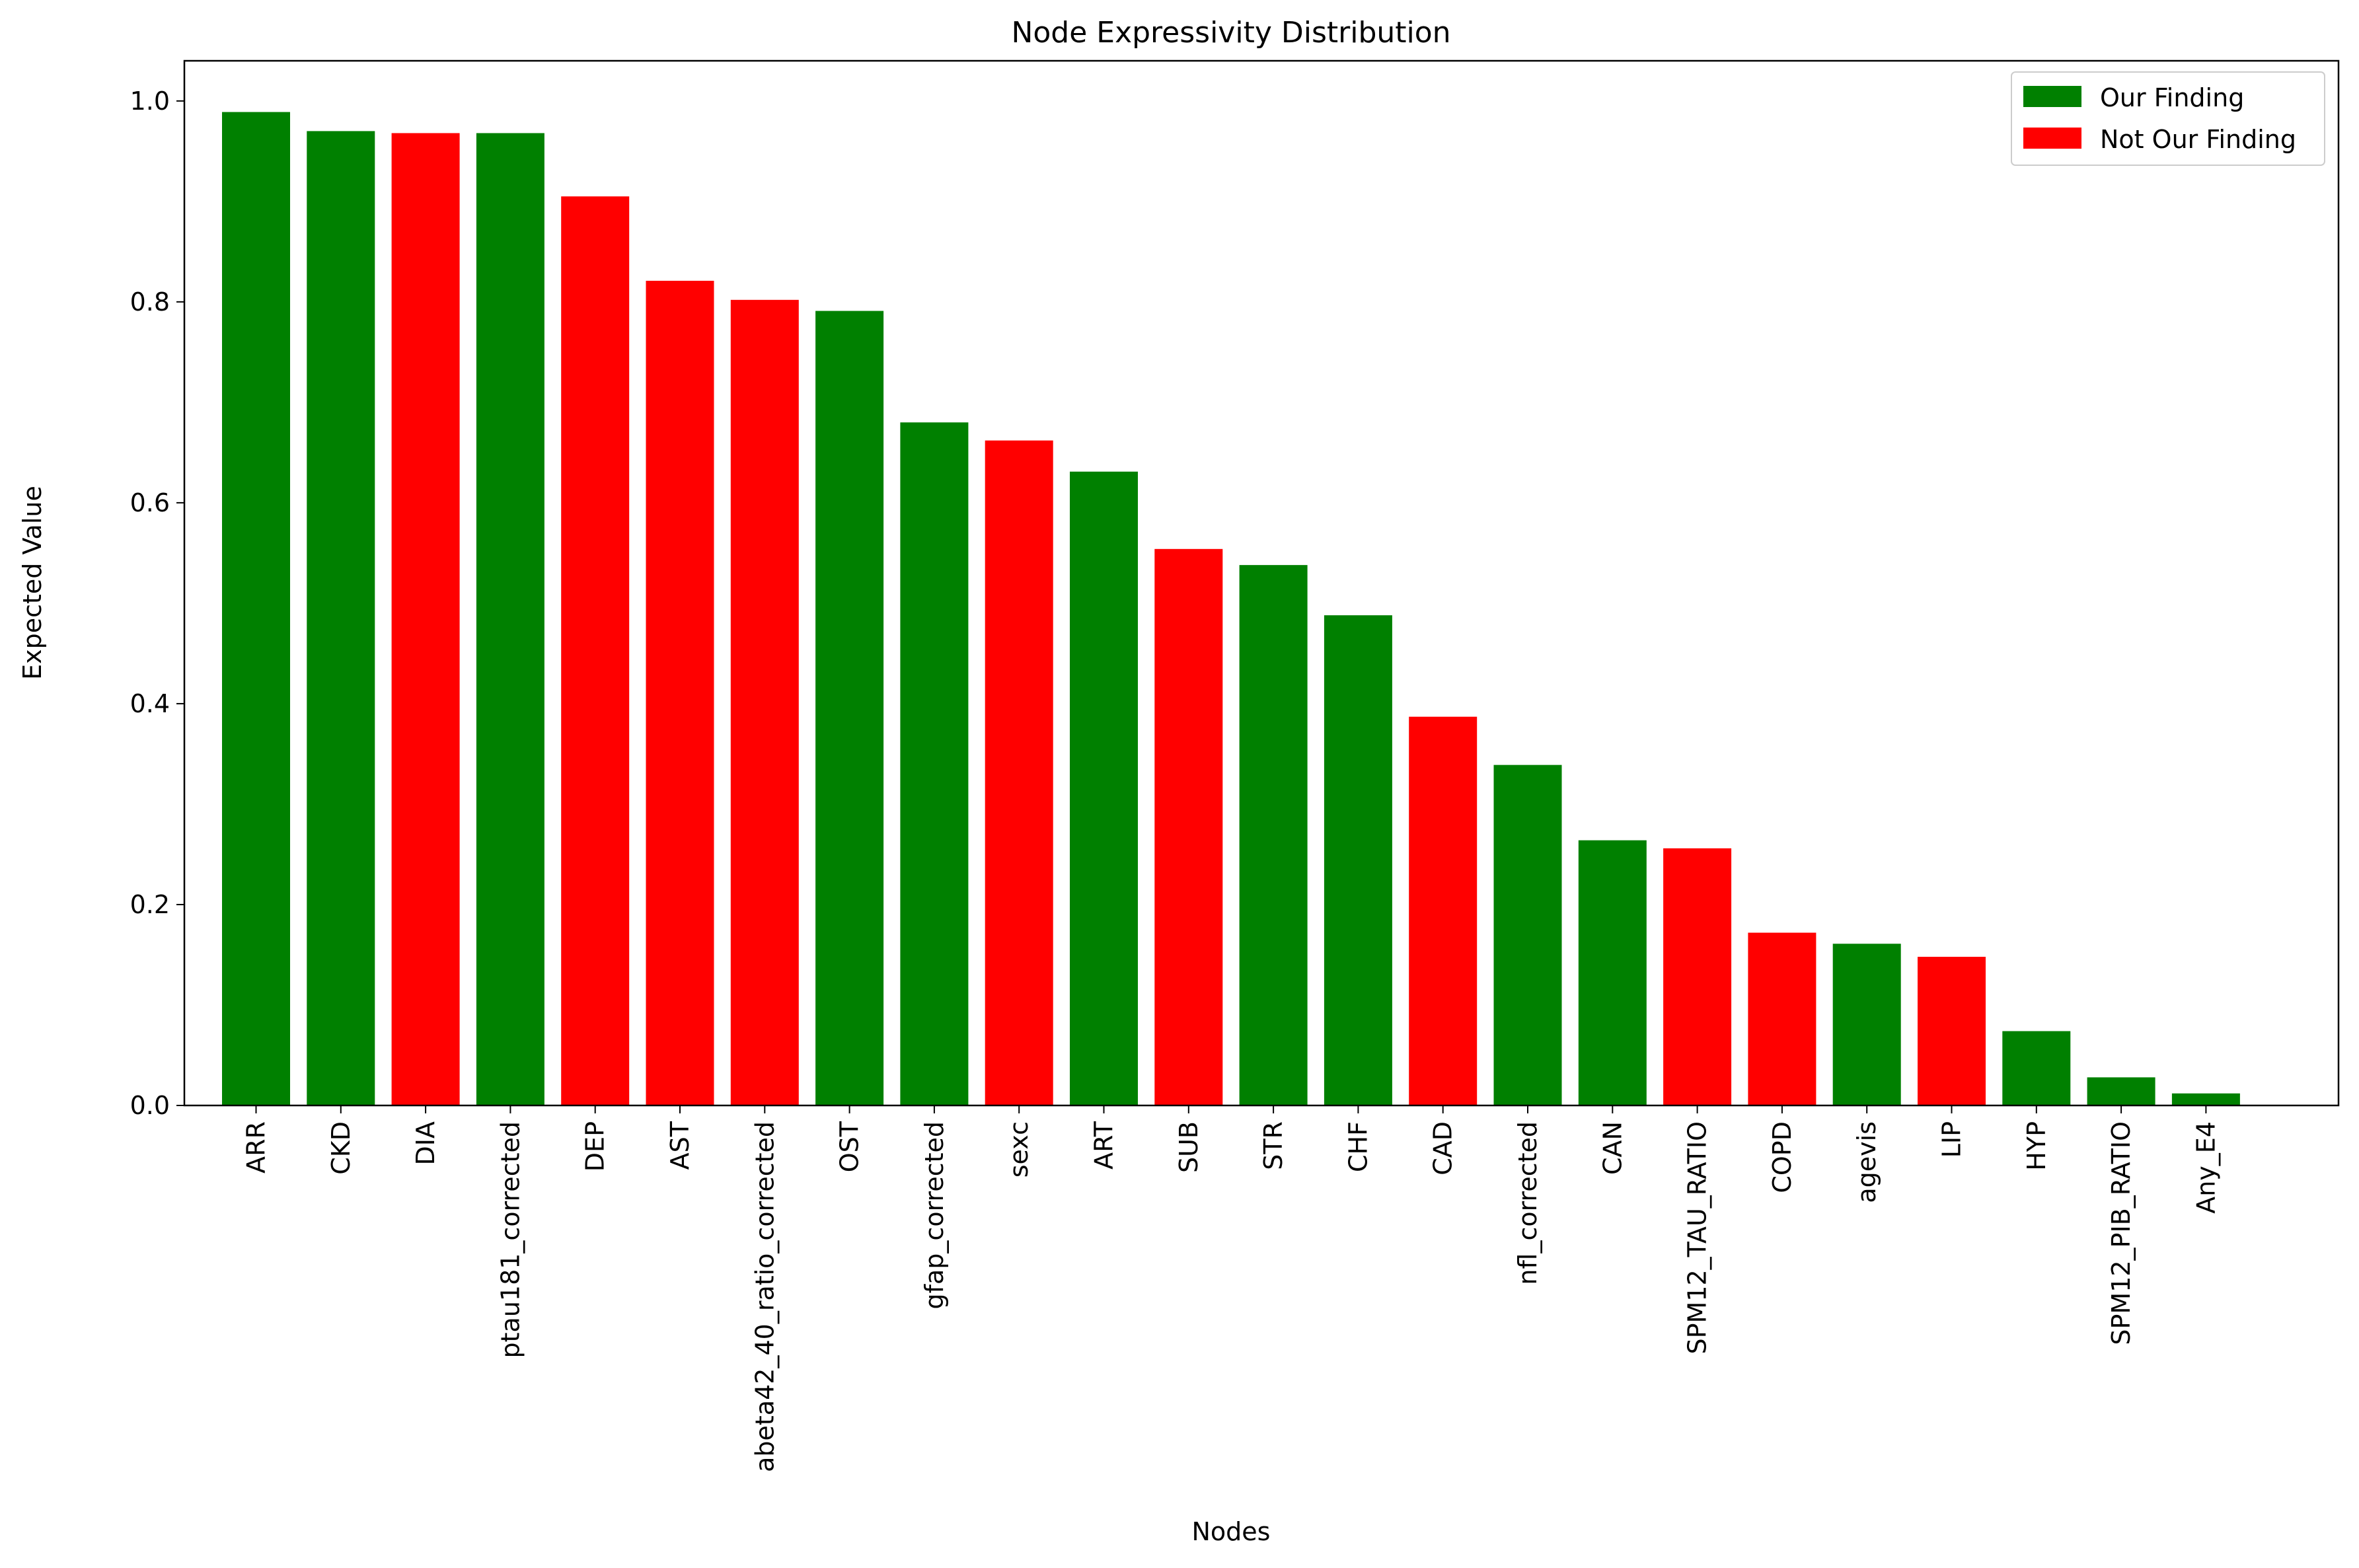 Image resolution: width=2359 pixels, height=1568 pixels. I want to click on legend-label-not-our-finding: Not Our Finding, so click(2198, 139).